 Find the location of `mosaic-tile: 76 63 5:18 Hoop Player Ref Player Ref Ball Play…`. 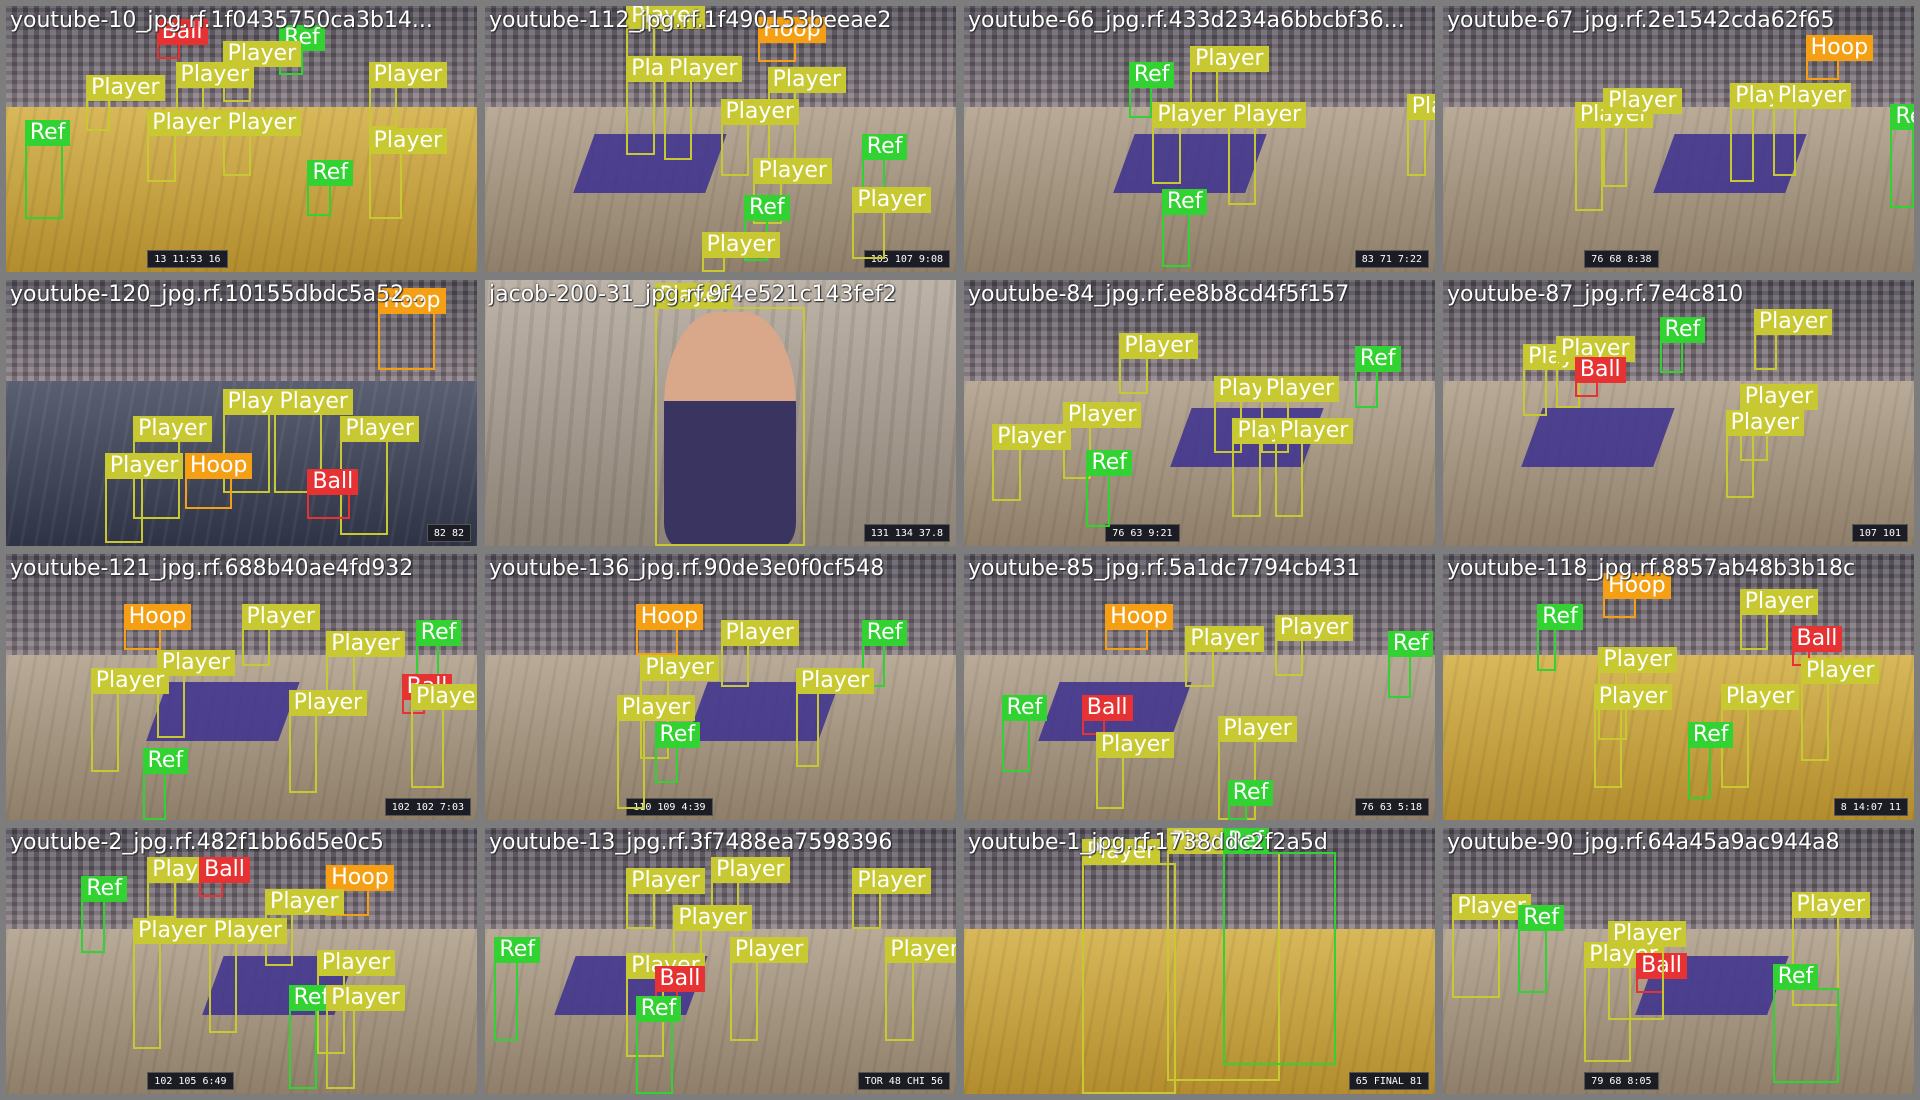

mosaic-tile: 76 63 5:18 Hoop Player Ref Player Ref Ball Play… is located at coordinates (1199, 687).